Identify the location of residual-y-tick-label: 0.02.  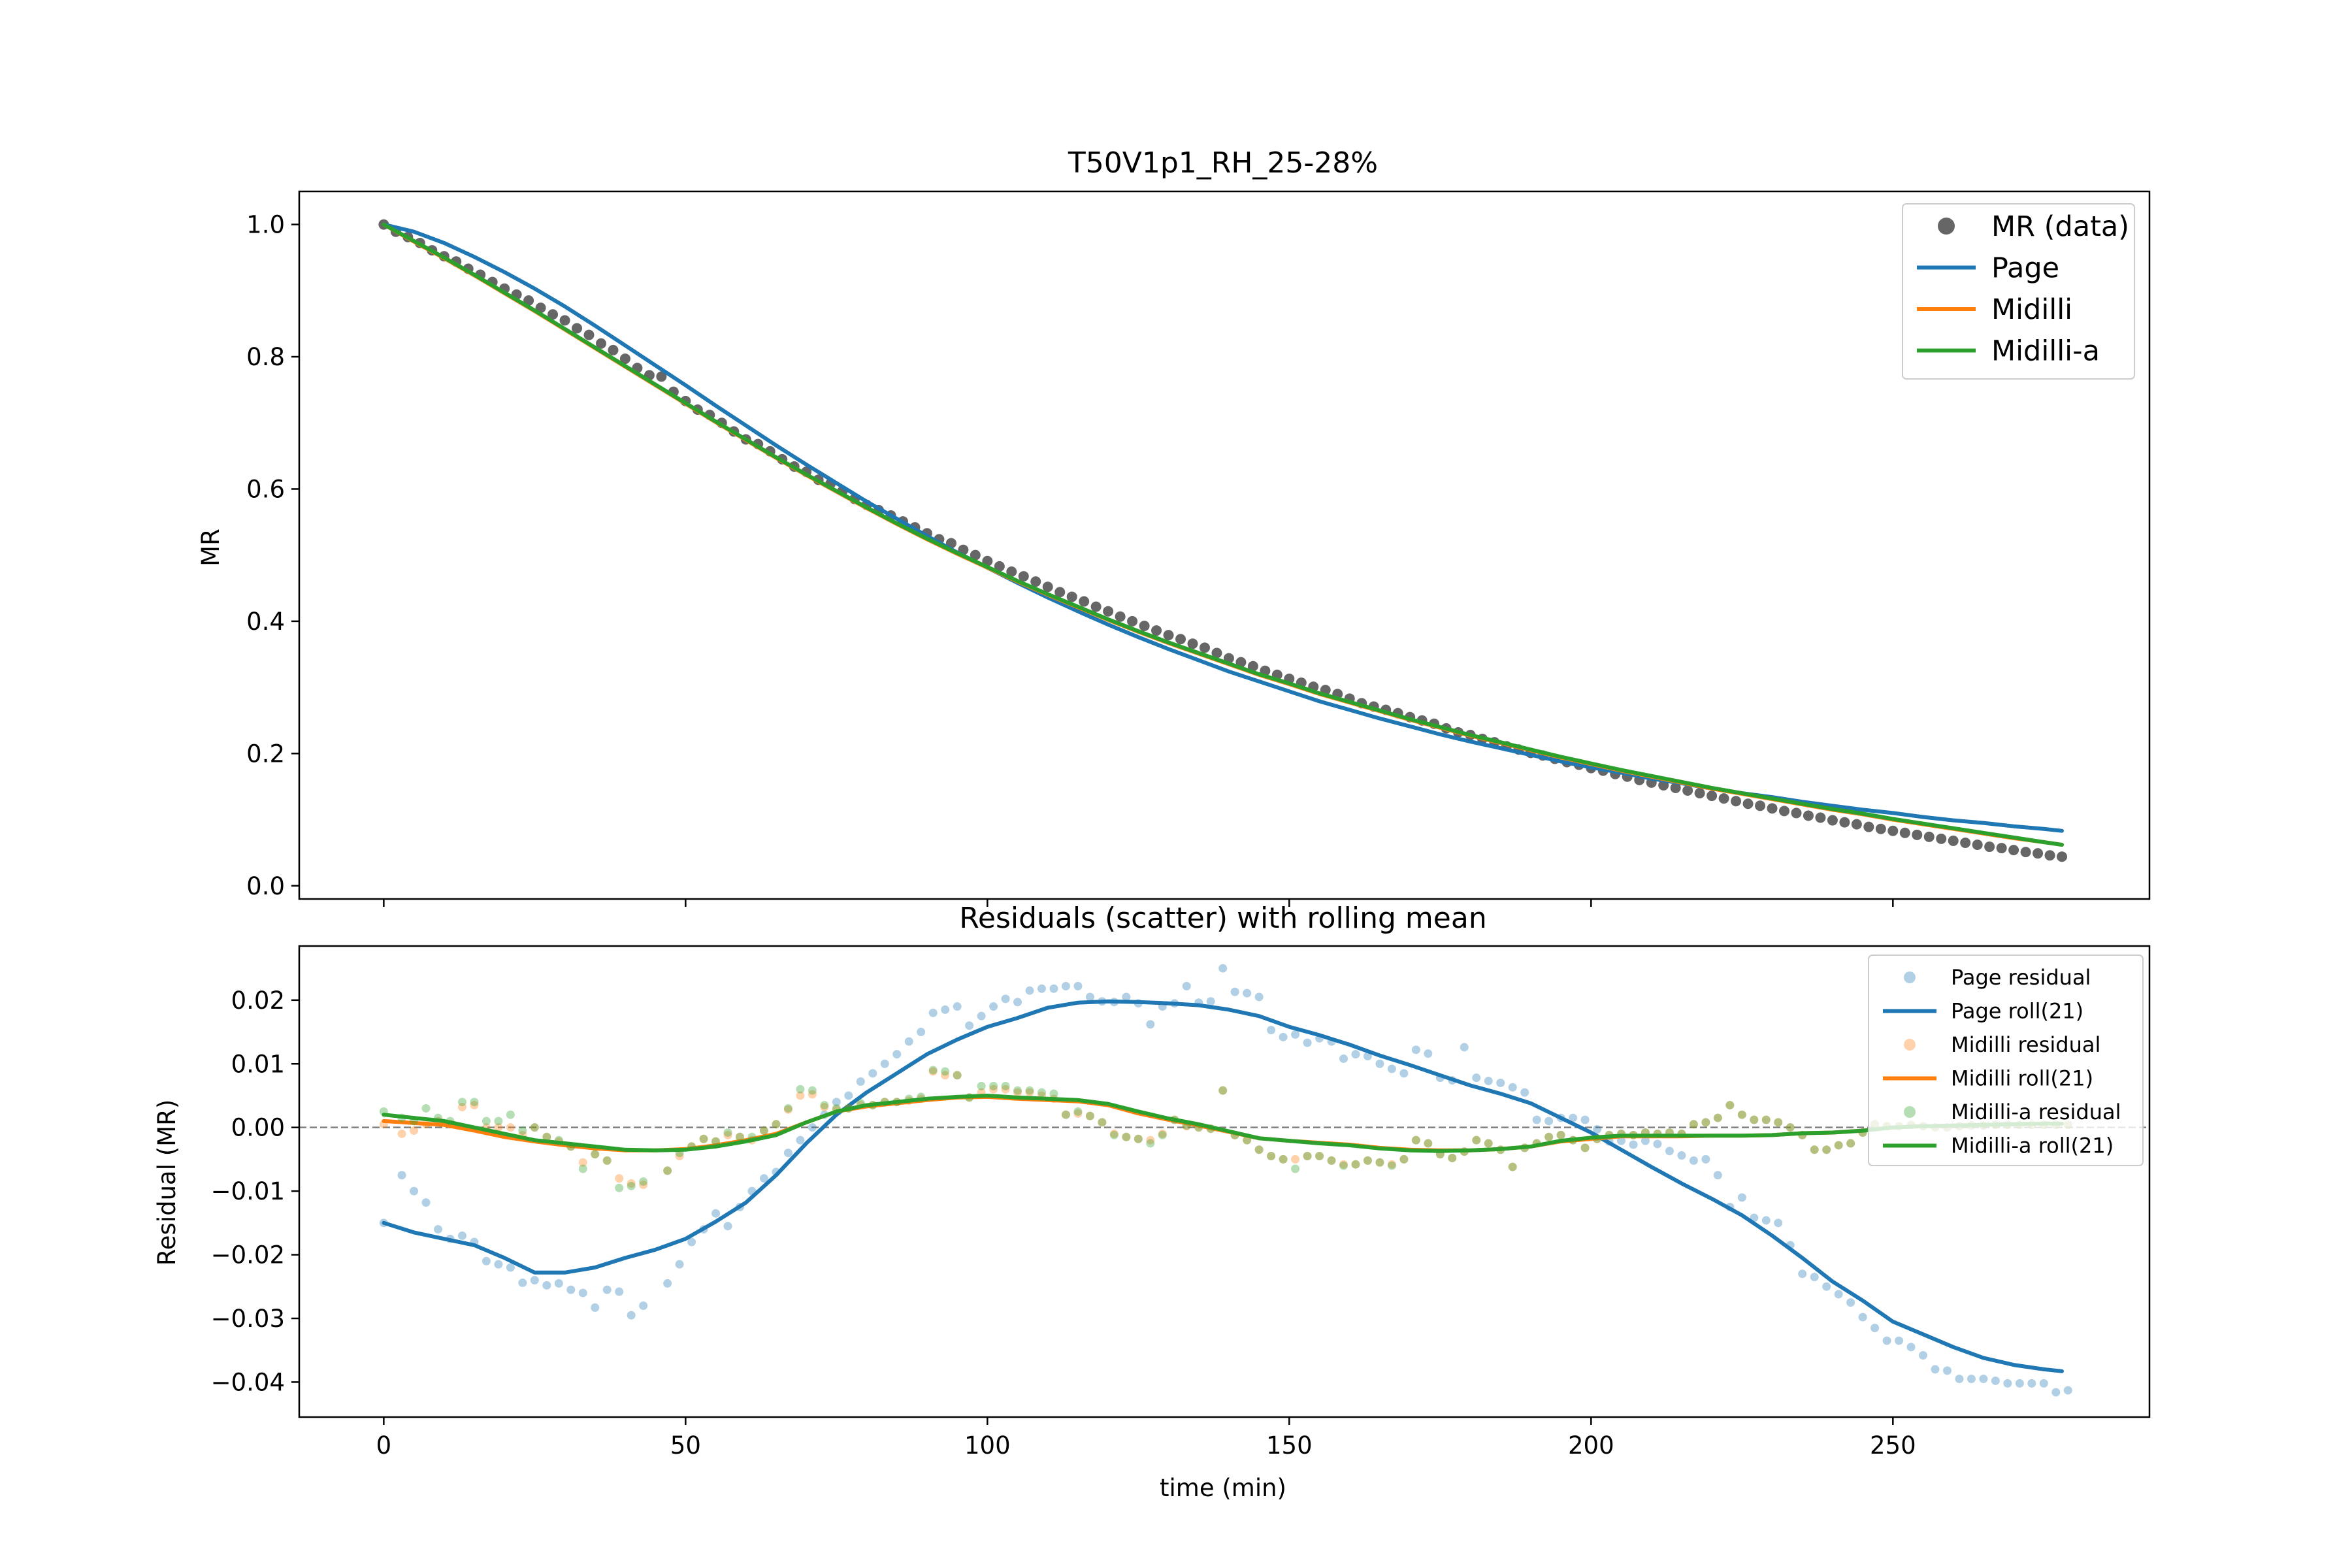
(258, 1001).